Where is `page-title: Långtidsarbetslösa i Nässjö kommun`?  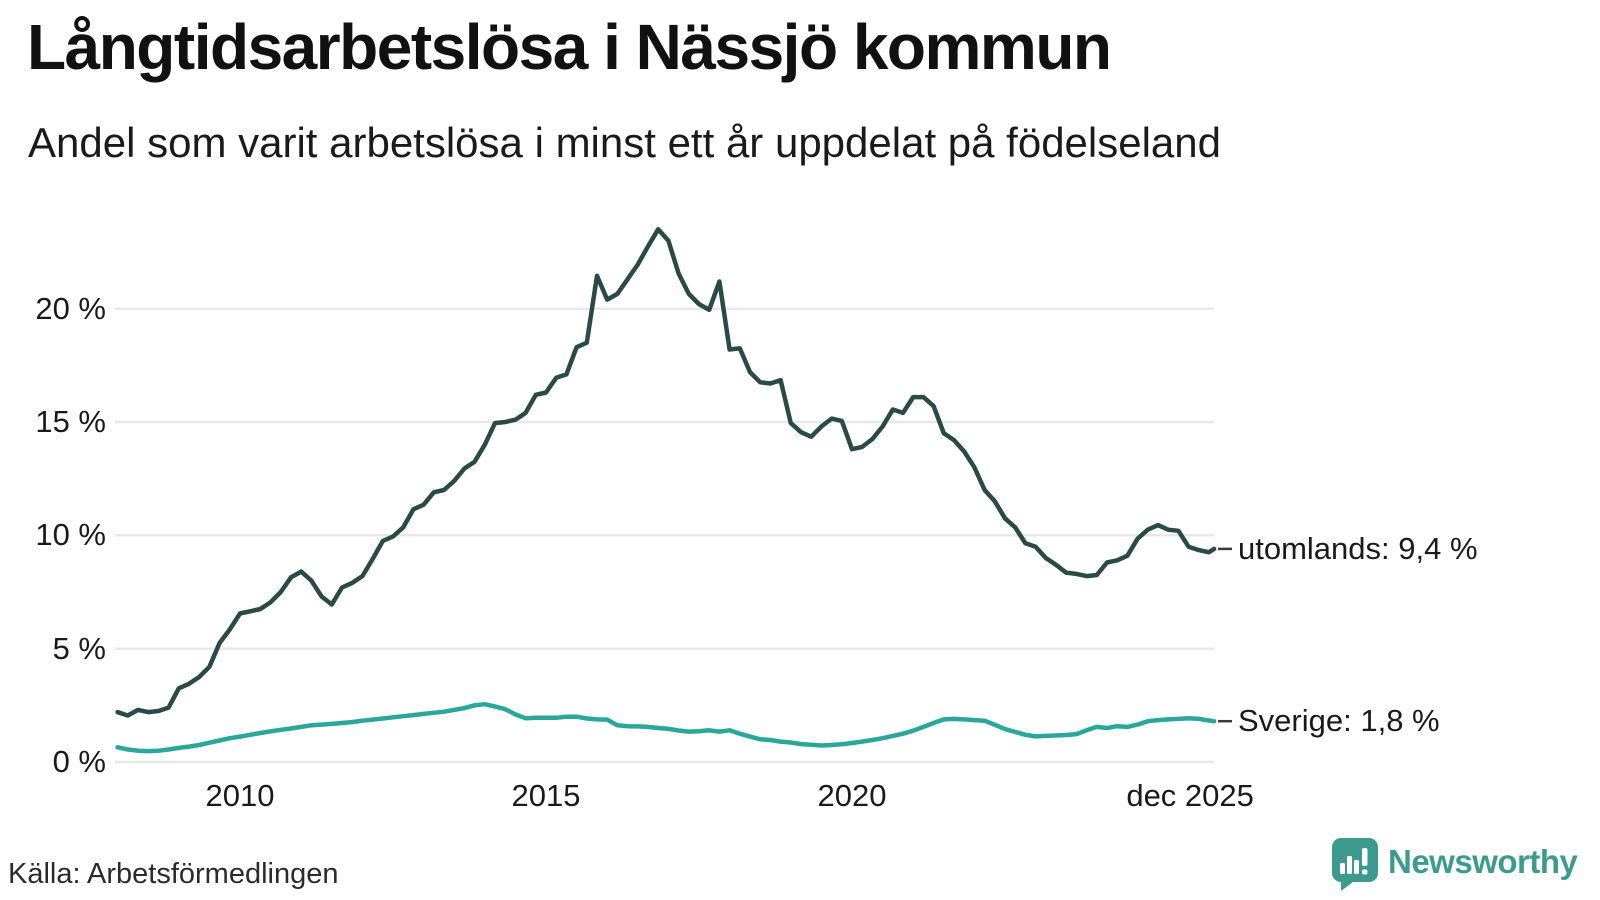 page-title: Långtidsarbetslösa i Nässjö kommun is located at coordinates (569, 47).